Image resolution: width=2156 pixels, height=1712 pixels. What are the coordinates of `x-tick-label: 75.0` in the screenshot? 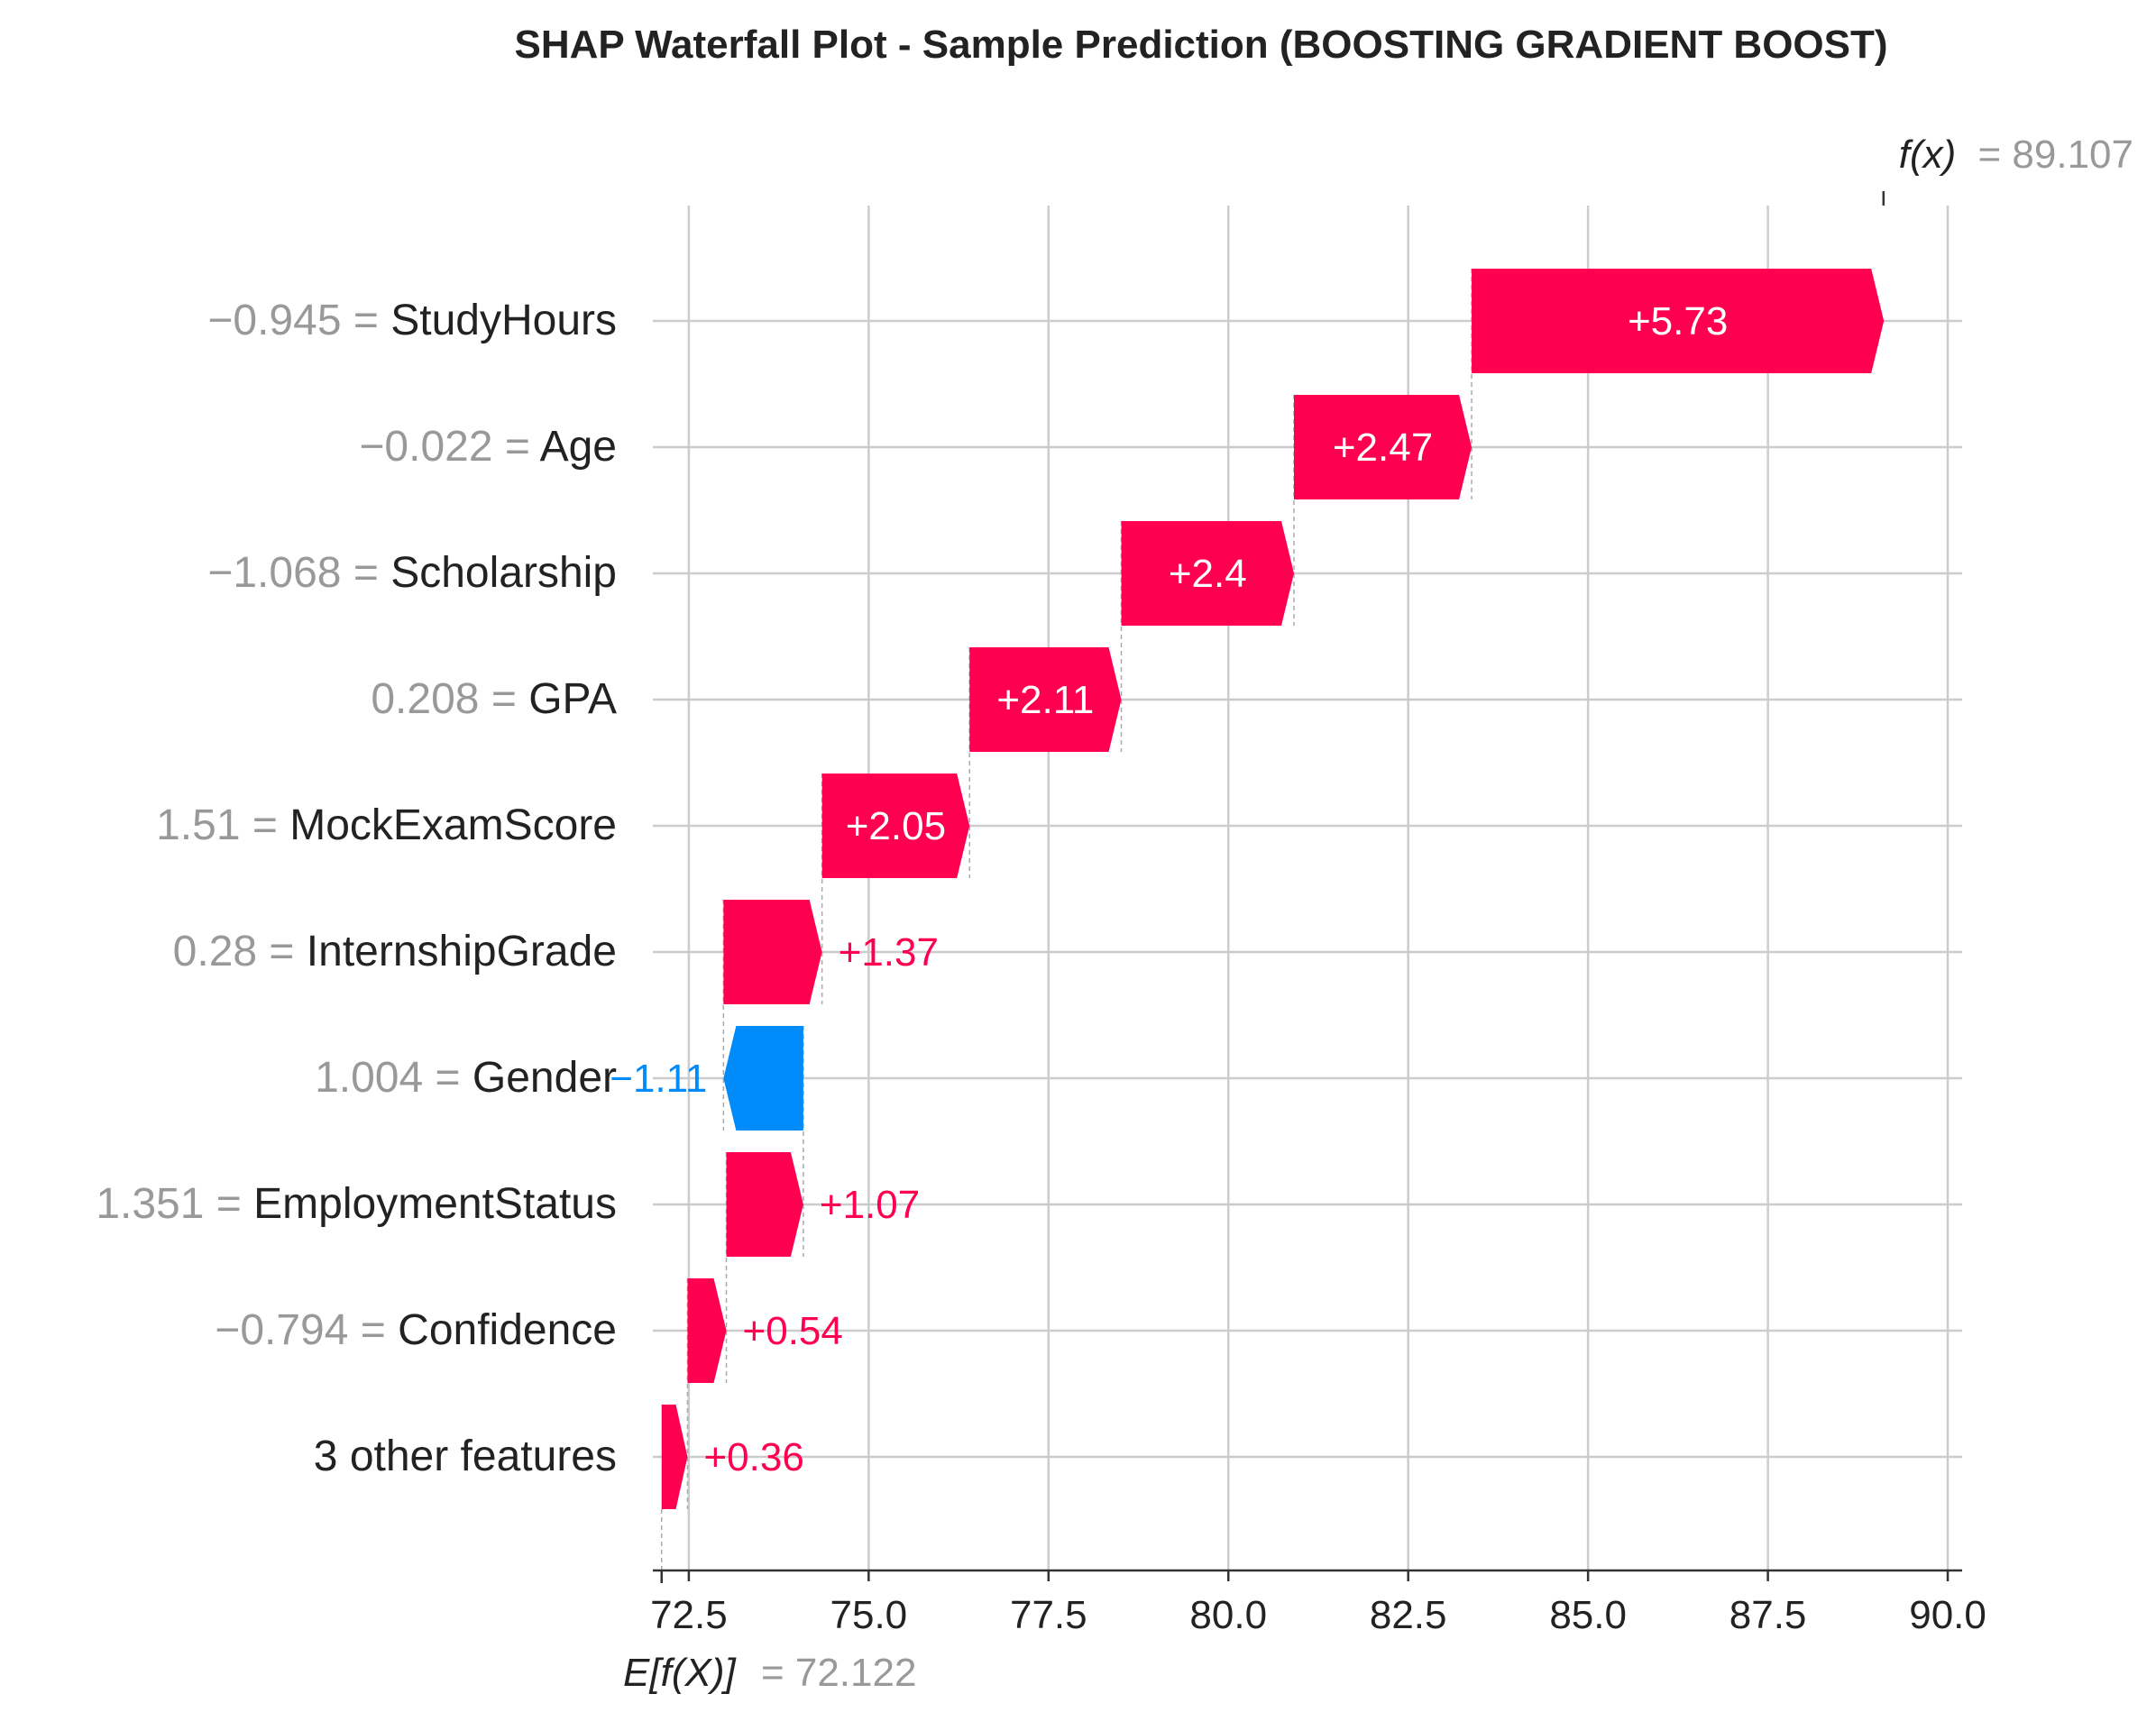 It's located at (869, 1615).